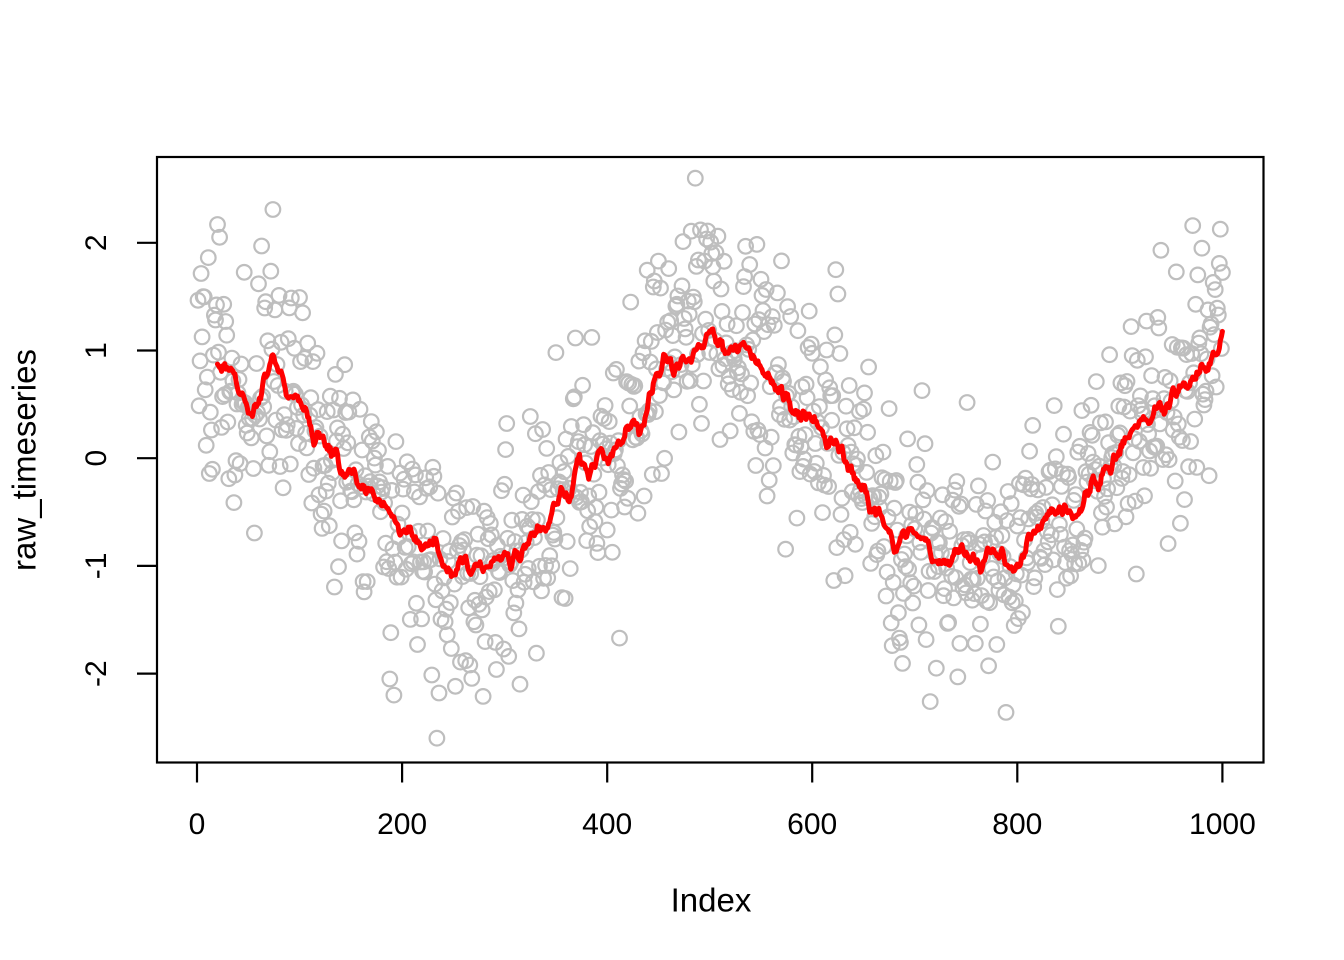 The image size is (1344, 960). What do you see at coordinates (96, 673) in the screenshot?
I see `svg-text: -2` at bounding box center [96, 673].